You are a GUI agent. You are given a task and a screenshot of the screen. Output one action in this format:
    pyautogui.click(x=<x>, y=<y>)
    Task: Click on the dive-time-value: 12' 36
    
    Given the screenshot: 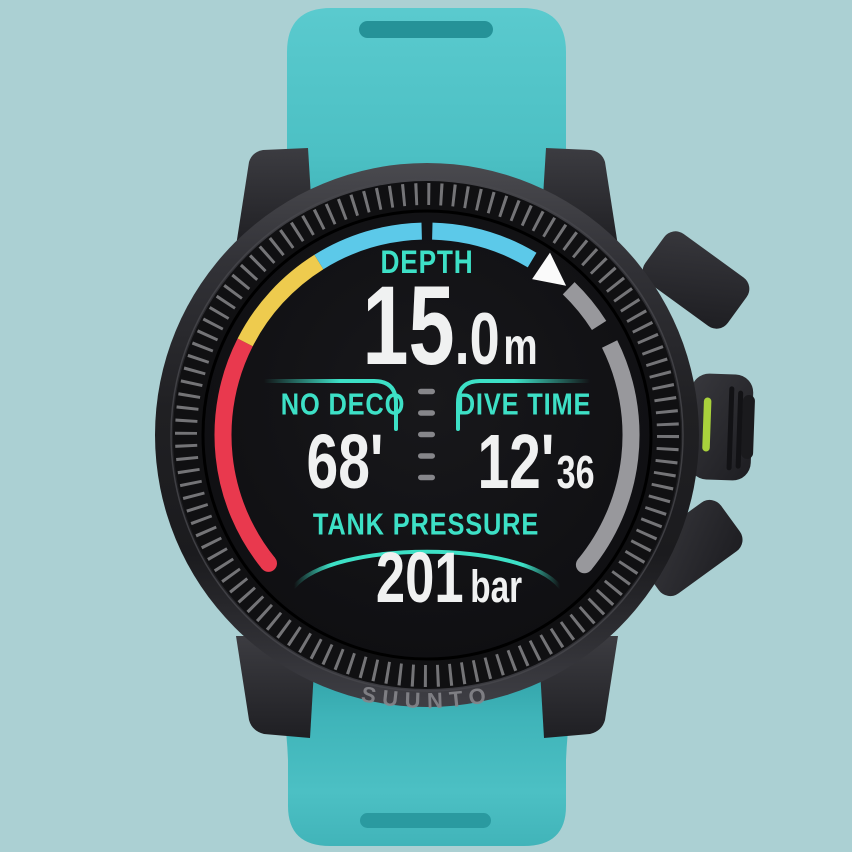 What is the action you would take?
    pyautogui.click(x=535, y=462)
    